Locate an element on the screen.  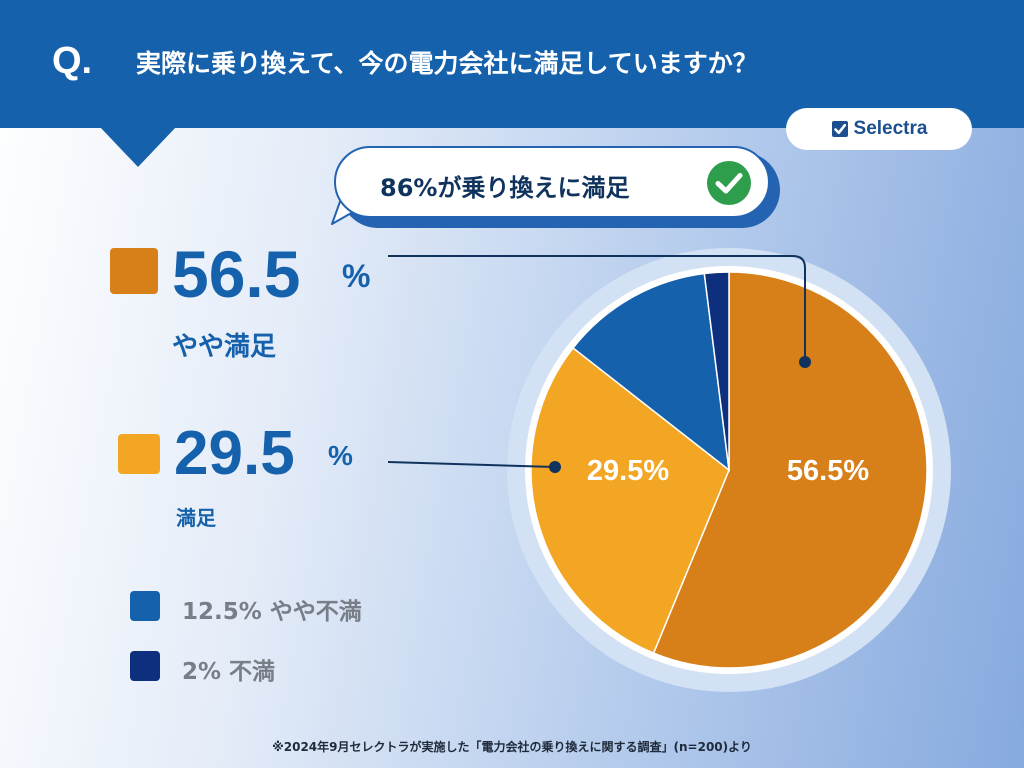
pie-label-satisfied: 29.5% is located at coordinates (628, 471).